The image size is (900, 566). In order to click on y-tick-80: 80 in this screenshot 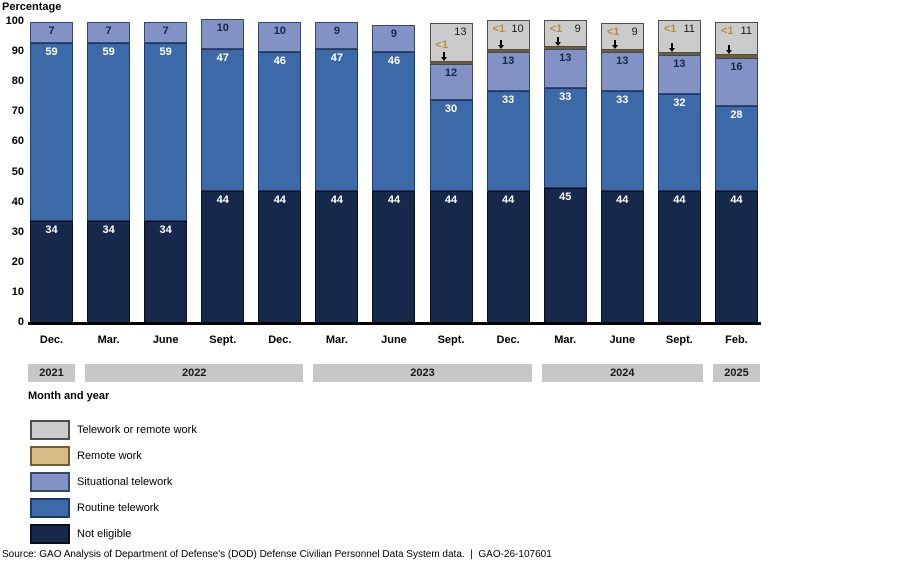, I will do `click(17, 81)`.